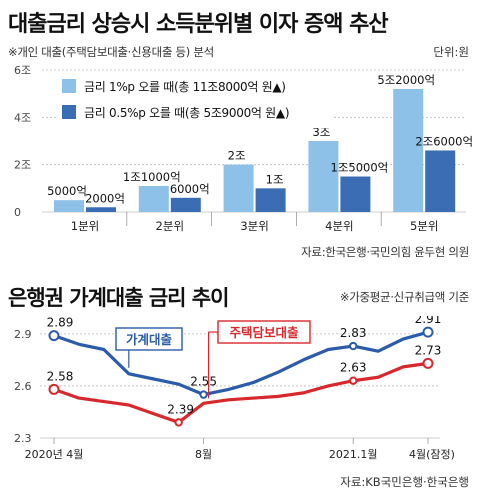 This screenshot has height=498, width=481. I want to click on bar-y-tick-label: 4조, so click(22, 117).